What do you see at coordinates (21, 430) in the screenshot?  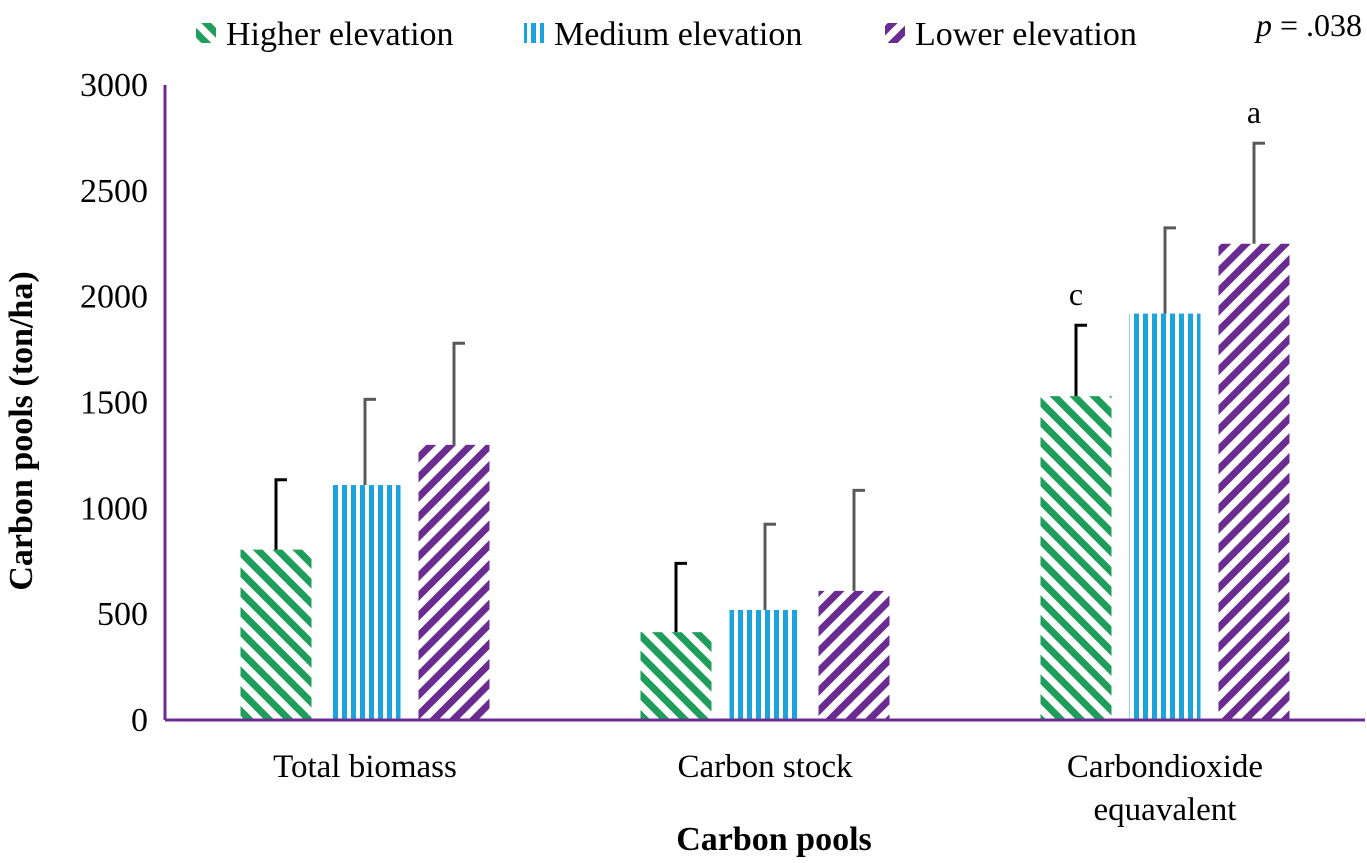 I see `y-axis-title: Carbon pools (ton/ha)` at bounding box center [21, 430].